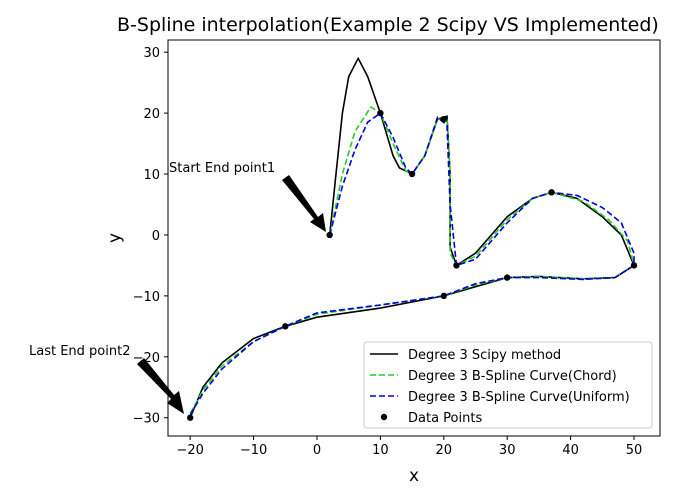  I want to click on x-tick-label: 0, so click(317, 450).